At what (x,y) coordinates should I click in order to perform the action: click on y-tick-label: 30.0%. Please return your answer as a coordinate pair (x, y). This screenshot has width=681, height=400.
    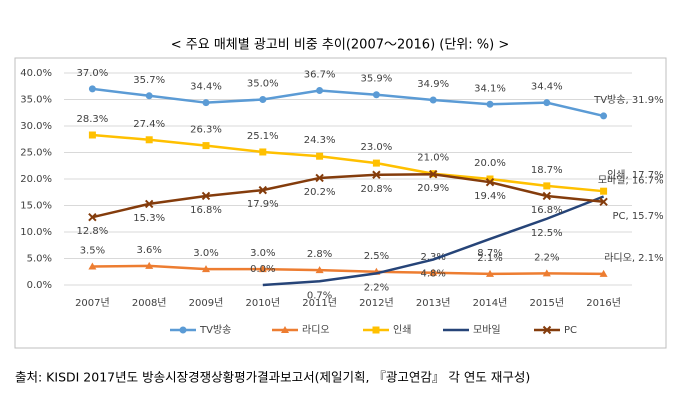
    Looking at the image, I should click on (36, 126).